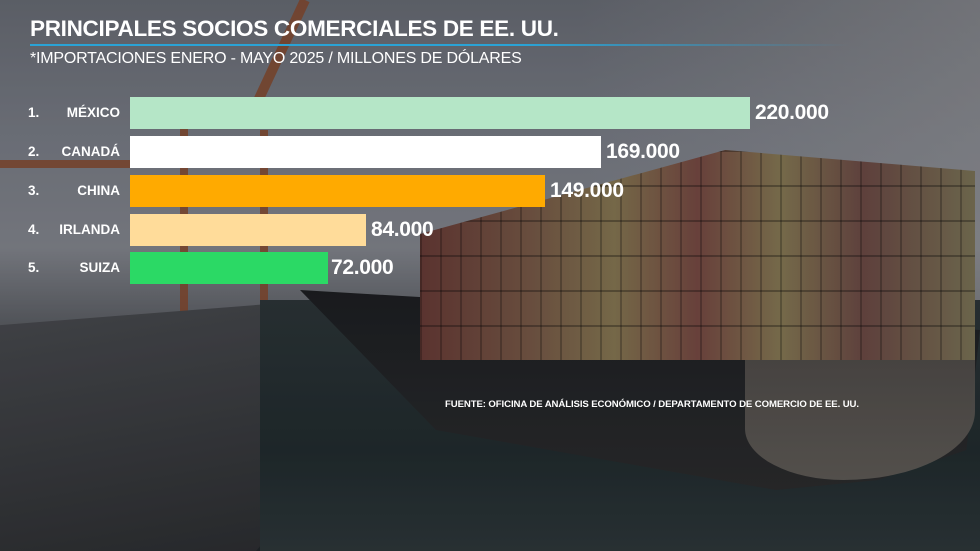 This screenshot has height=551, width=980. What do you see at coordinates (34, 151) in the screenshot?
I see `rank-number: 2.` at bounding box center [34, 151].